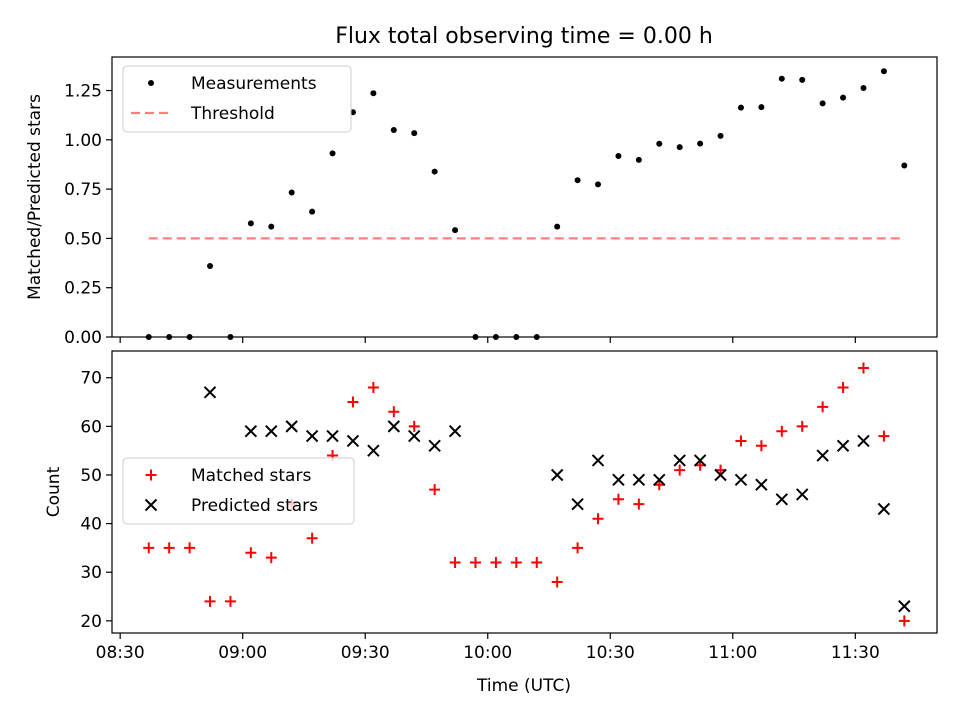 The height and width of the screenshot is (720, 960). Describe the element at coordinates (151, 505) in the screenshot. I see `legend-x-icon` at that location.